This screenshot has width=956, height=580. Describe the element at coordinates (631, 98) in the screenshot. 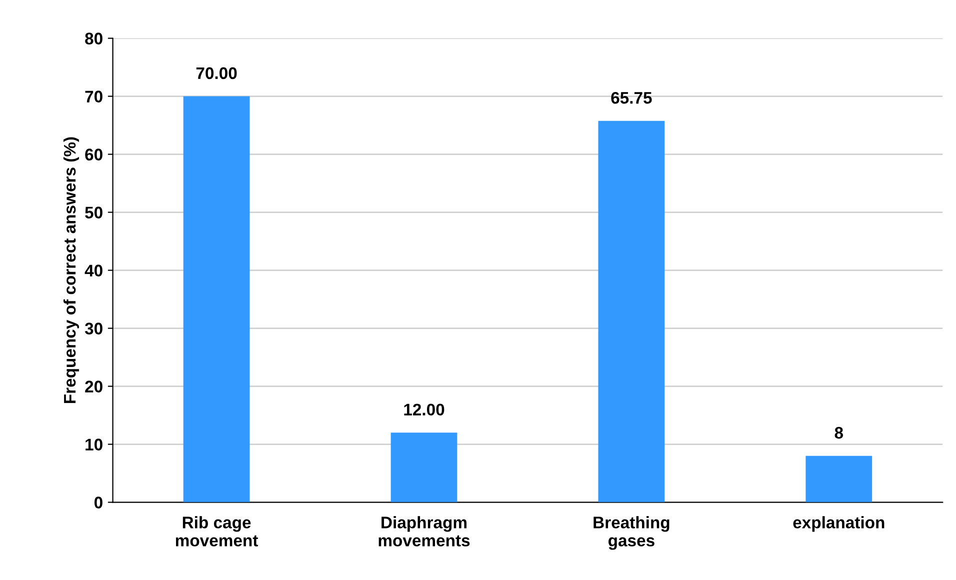

I see `data-label: 65.75` at that location.